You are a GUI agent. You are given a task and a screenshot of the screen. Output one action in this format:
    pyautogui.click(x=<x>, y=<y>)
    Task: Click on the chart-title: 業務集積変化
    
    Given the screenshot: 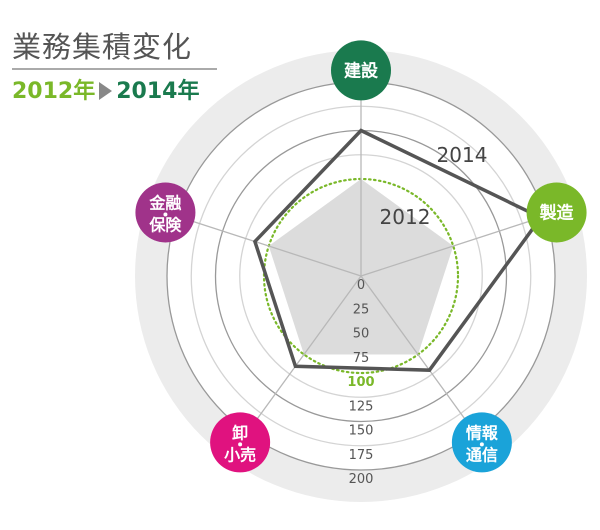 What is the action you would take?
    pyautogui.click(x=102, y=47)
    